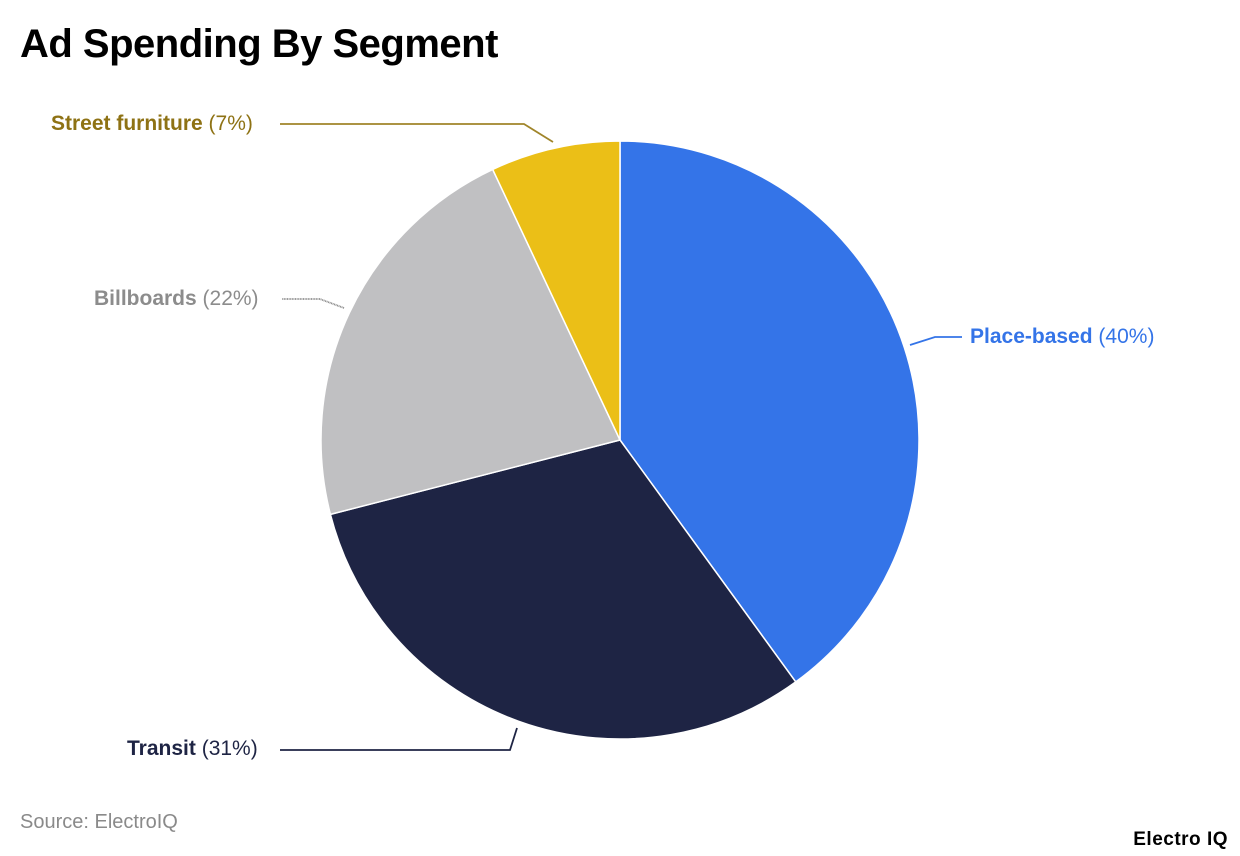 The image size is (1240, 856). I want to click on leader-line-street-furniture, so click(417, 133).